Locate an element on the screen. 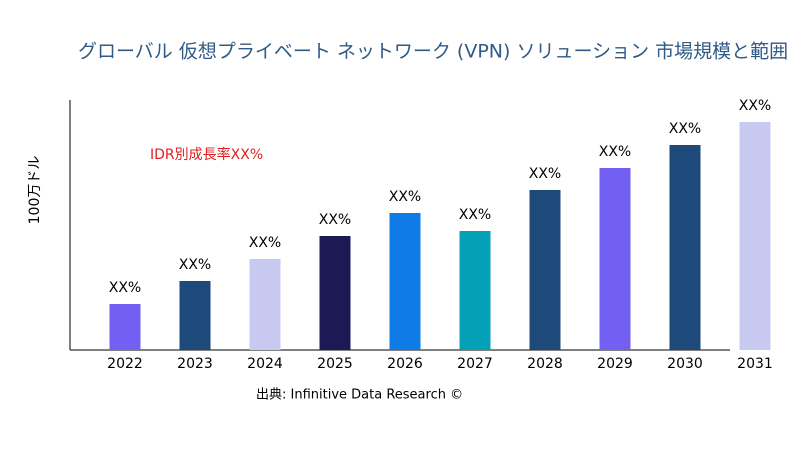  x-tick-label: 2029 is located at coordinates (615, 364).